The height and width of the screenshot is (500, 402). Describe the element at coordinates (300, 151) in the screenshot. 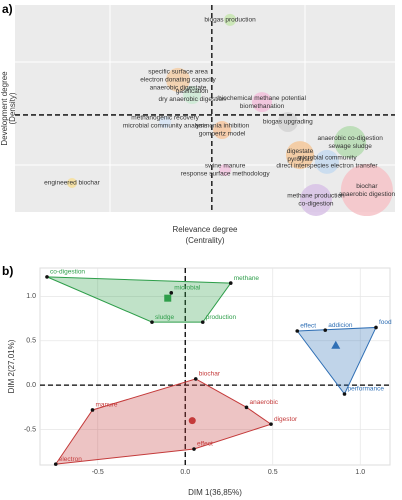

I see `theme-label: digestate` at that location.